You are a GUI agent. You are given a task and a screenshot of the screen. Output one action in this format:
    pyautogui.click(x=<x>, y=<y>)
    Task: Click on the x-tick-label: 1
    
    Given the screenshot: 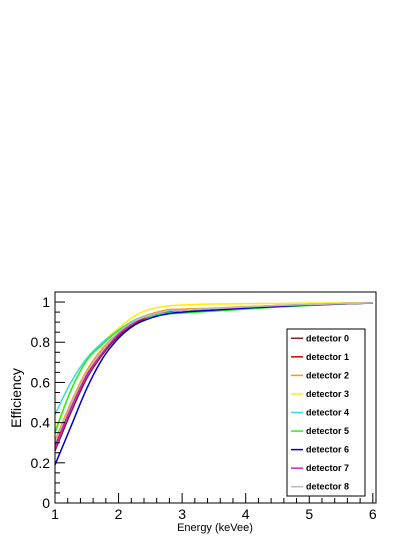 What is the action you would take?
    pyautogui.click(x=55, y=514)
    